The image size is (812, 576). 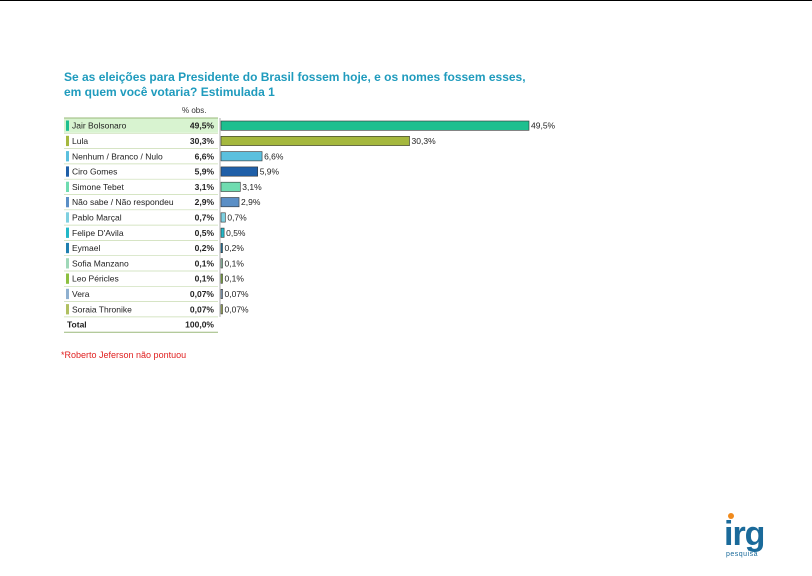 What do you see at coordinates (543, 126) in the screenshot?
I see `data-label: 49,5%` at bounding box center [543, 126].